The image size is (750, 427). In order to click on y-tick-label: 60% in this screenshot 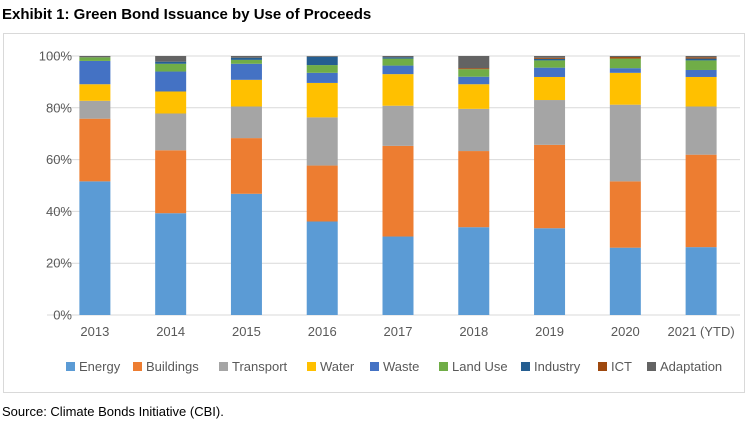, I will do `click(59, 159)`.